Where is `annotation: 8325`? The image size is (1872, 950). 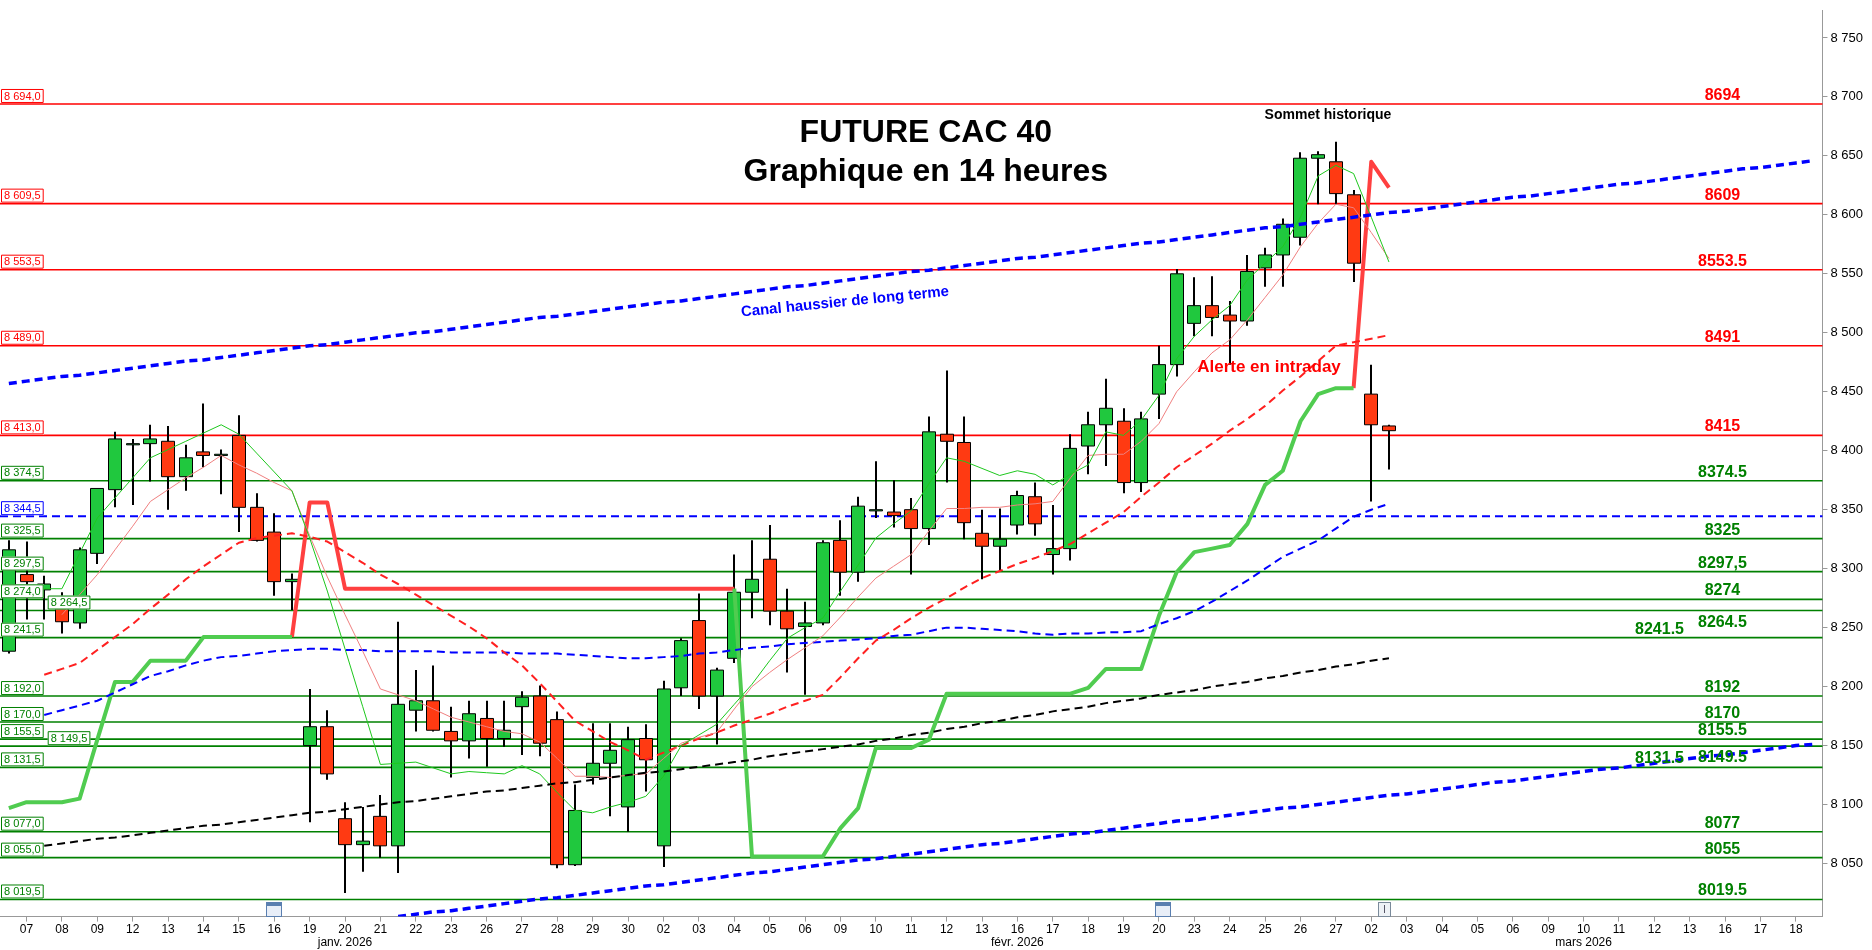 annotation: 8325 is located at coordinates (1722, 529).